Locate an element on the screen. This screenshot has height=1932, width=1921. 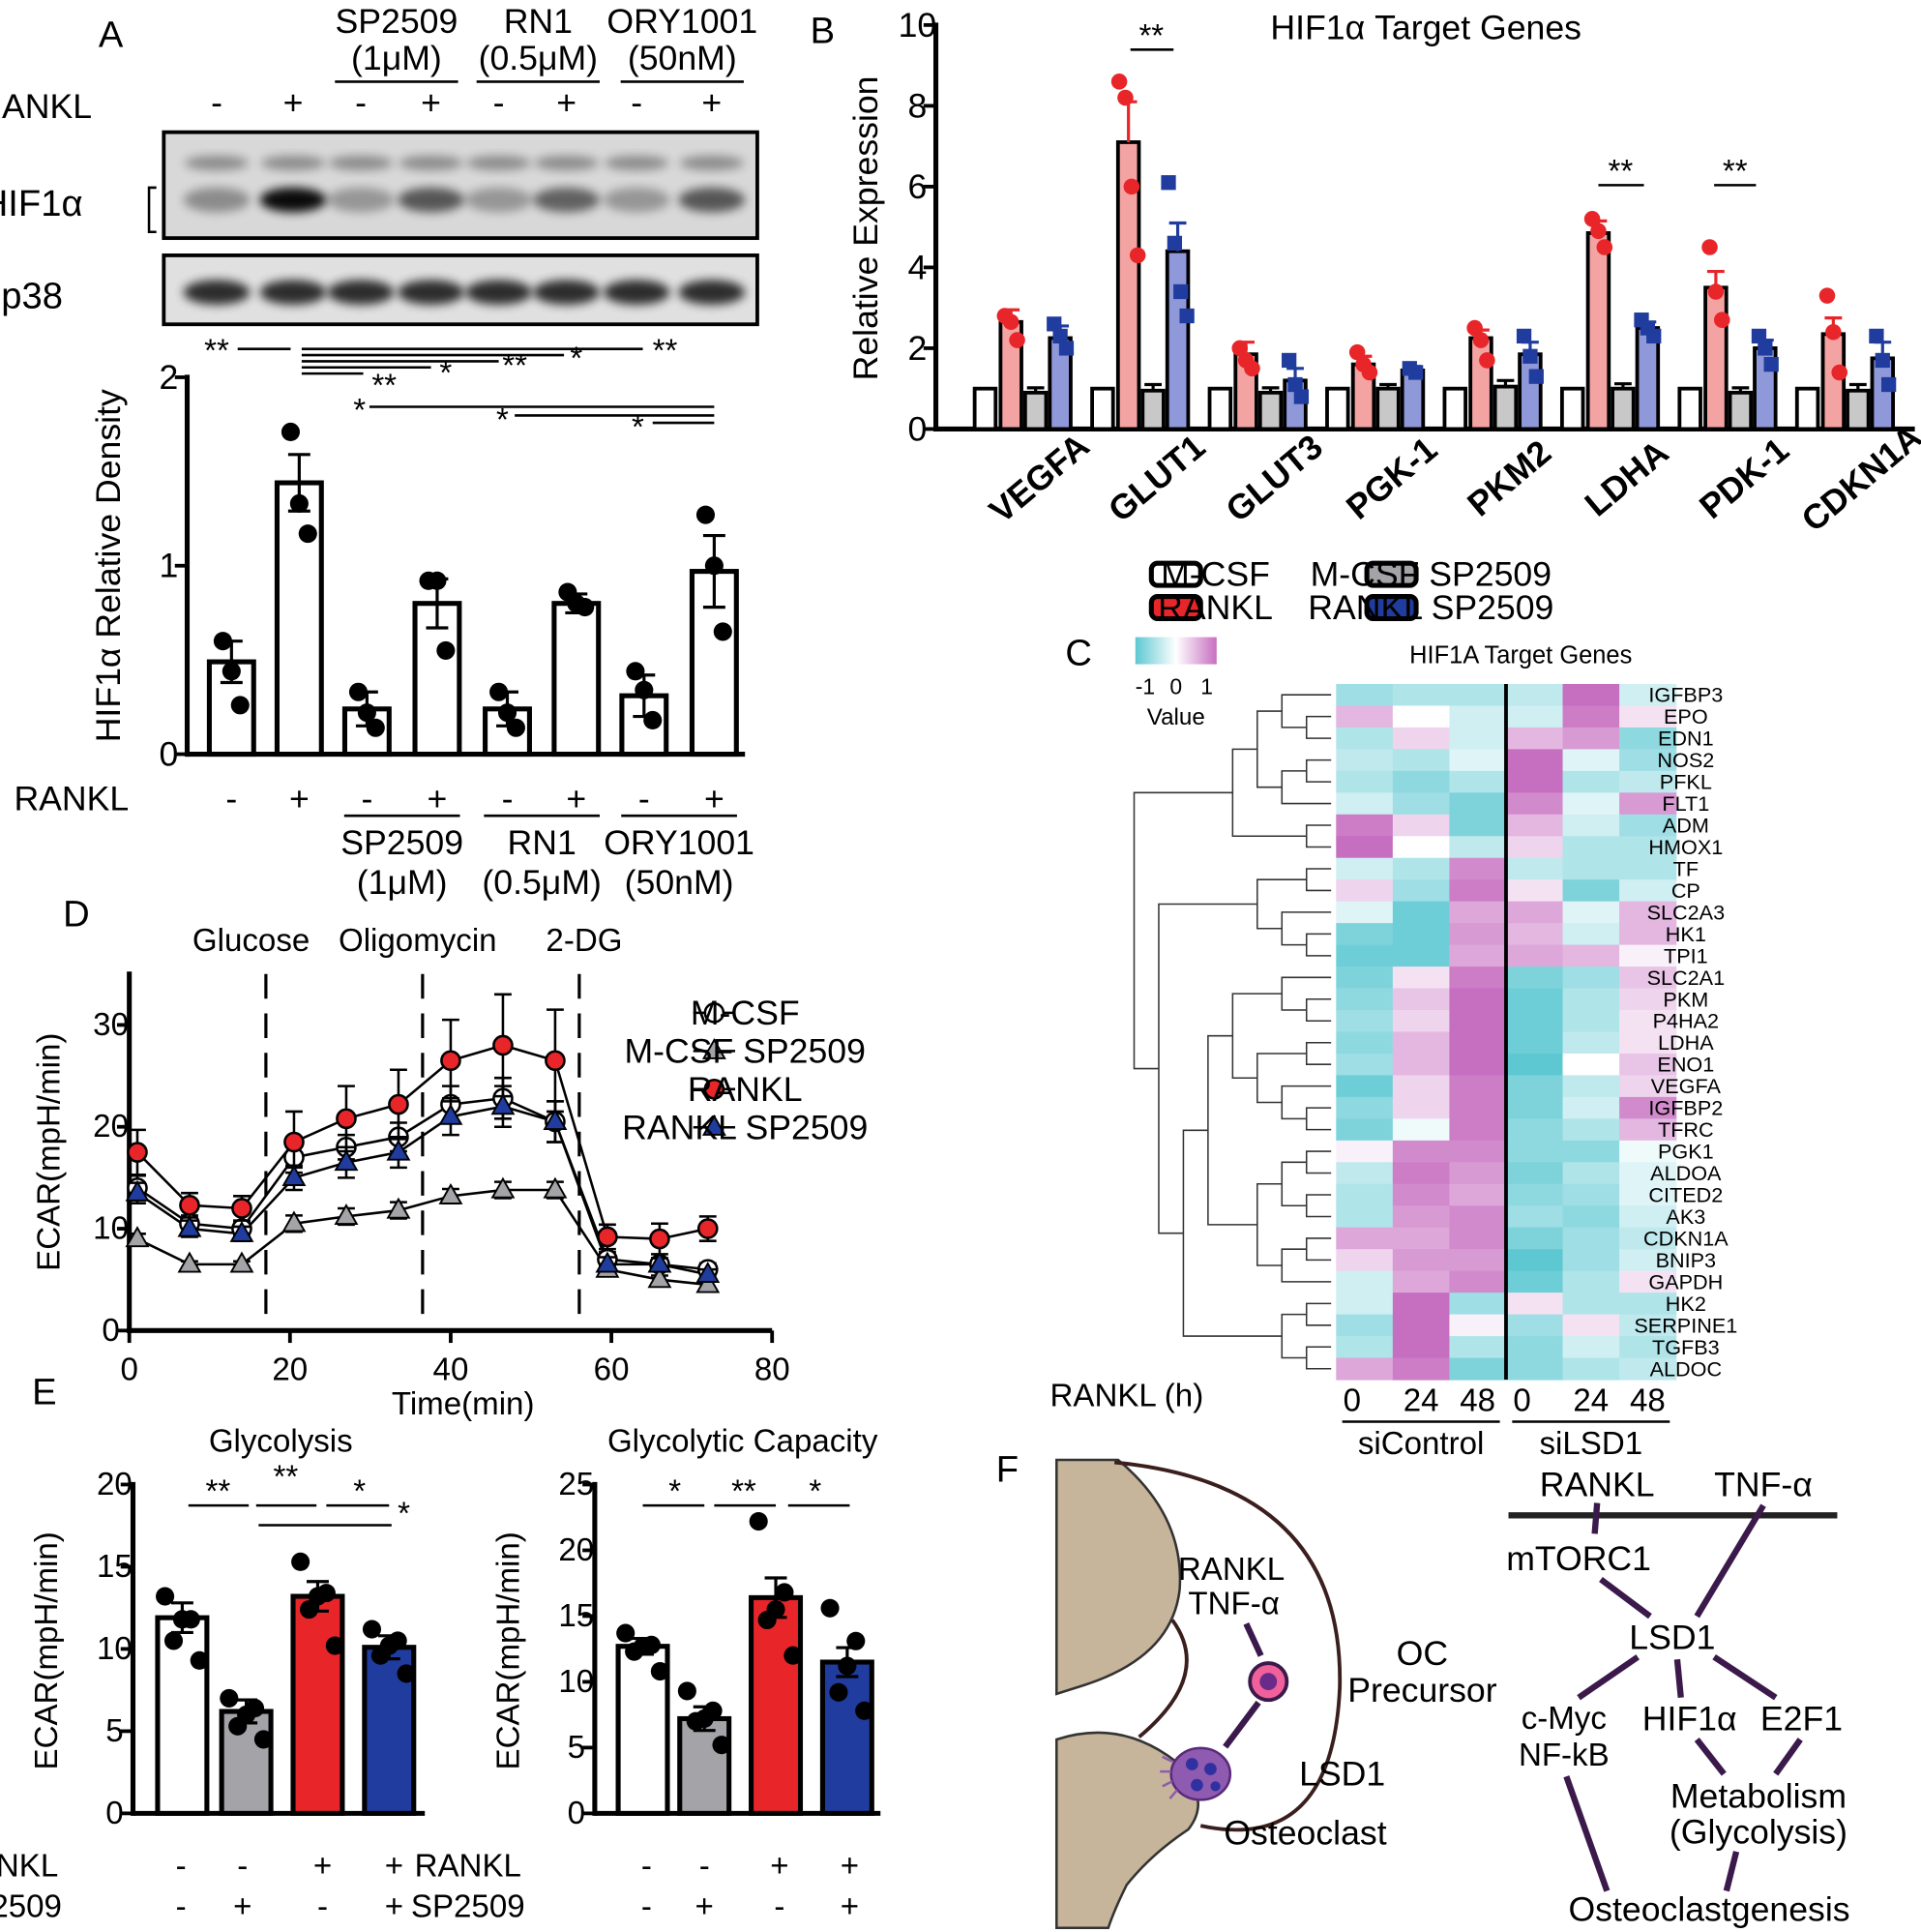
diagram-art is located at coordinates (1446, 1694).